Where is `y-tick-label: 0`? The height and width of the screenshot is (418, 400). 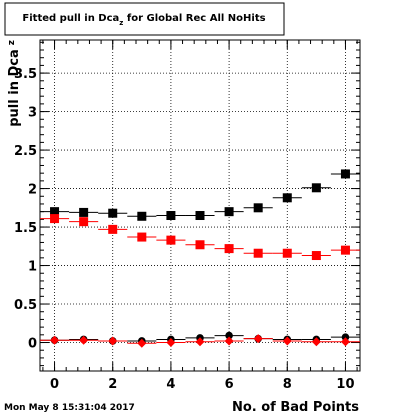
y-tick-label: 0 is located at coordinates (32, 344).